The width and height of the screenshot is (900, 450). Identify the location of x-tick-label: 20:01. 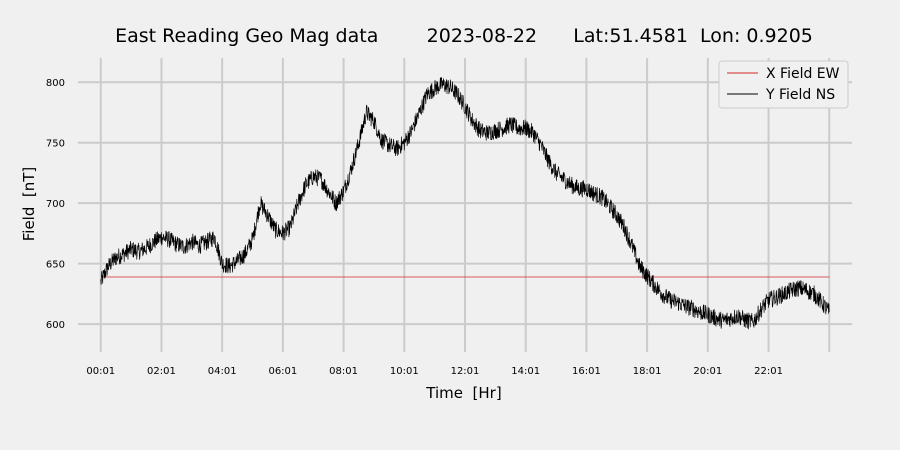
(707, 371).